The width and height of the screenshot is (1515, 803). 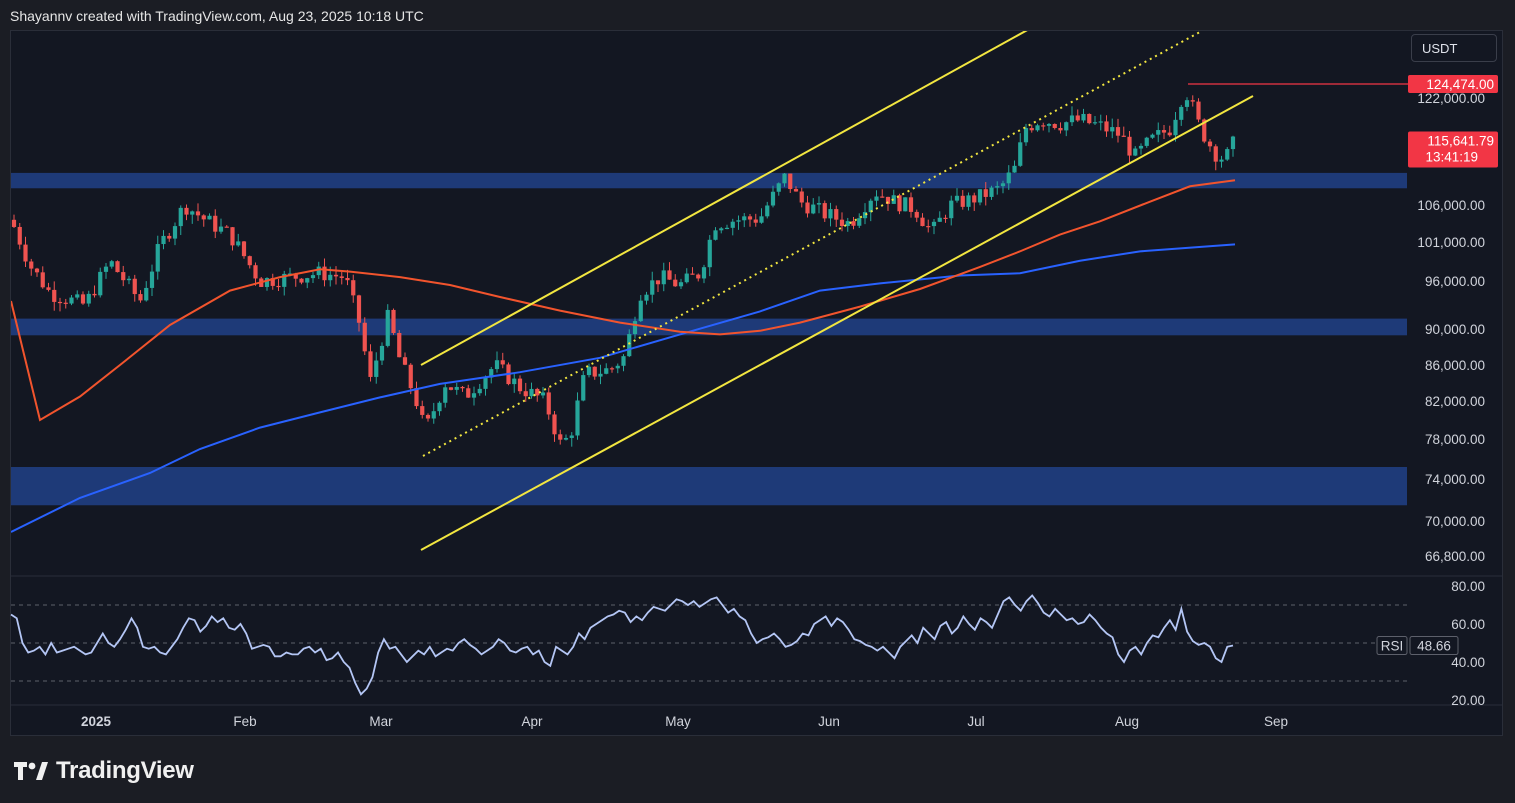 I want to click on rsi-axis-label: 60.00, so click(x=1468, y=624).